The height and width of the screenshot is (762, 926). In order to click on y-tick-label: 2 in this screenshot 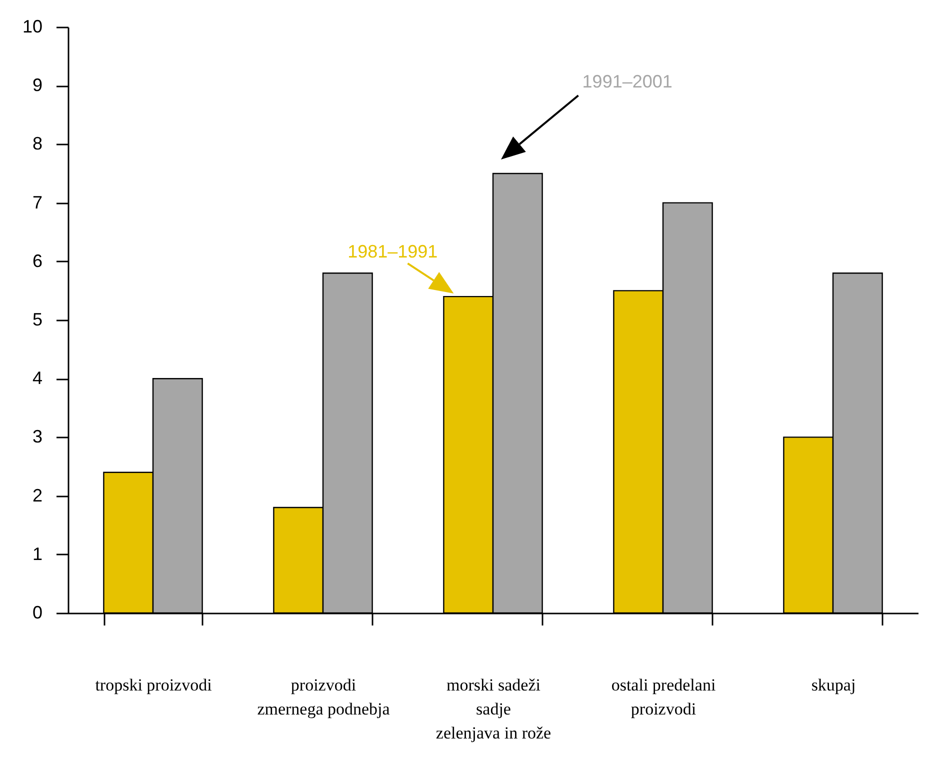, I will do `click(37, 495)`.